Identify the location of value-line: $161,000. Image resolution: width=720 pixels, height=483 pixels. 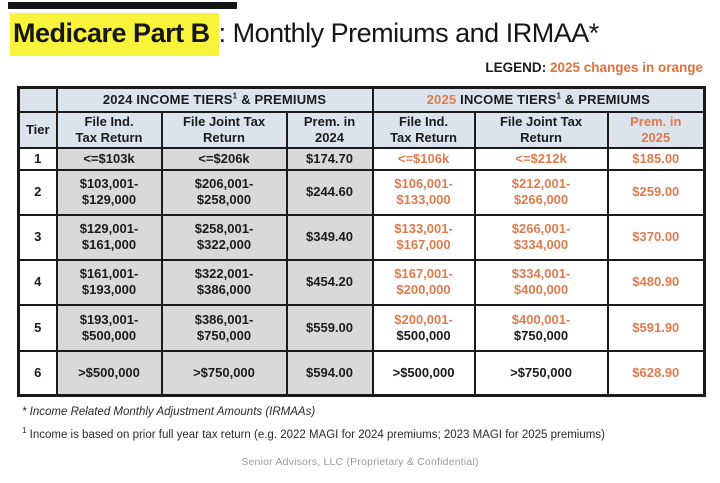
(109, 244).